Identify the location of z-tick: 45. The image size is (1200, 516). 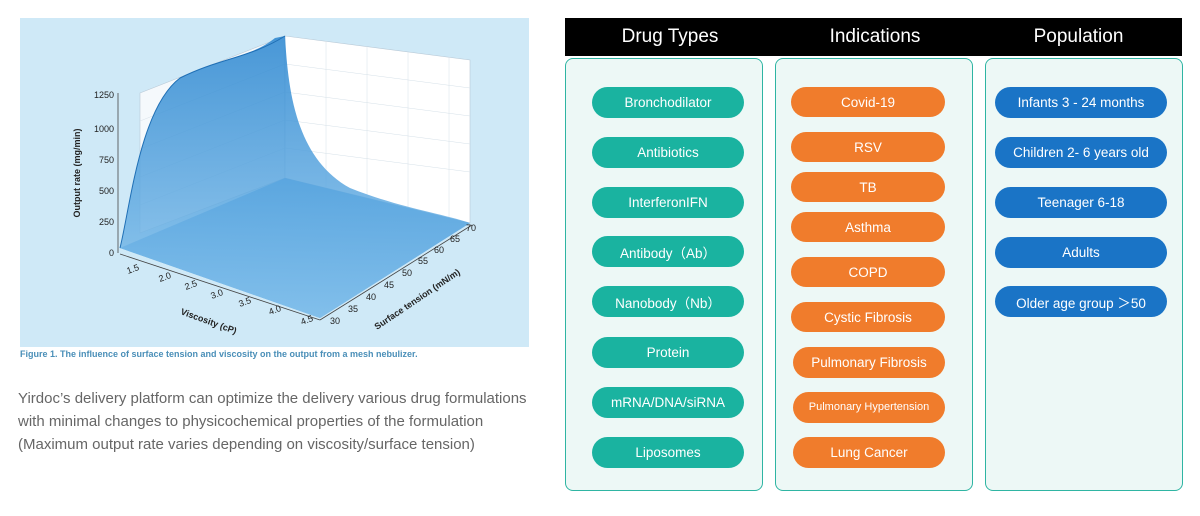
(389, 285).